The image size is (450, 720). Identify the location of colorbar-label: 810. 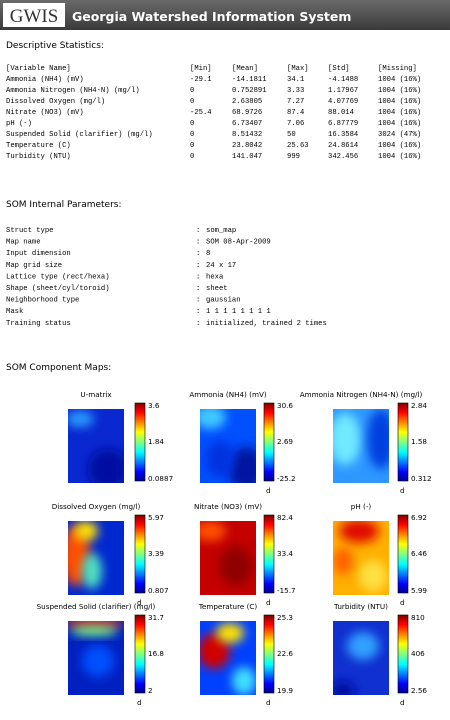
(418, 617).